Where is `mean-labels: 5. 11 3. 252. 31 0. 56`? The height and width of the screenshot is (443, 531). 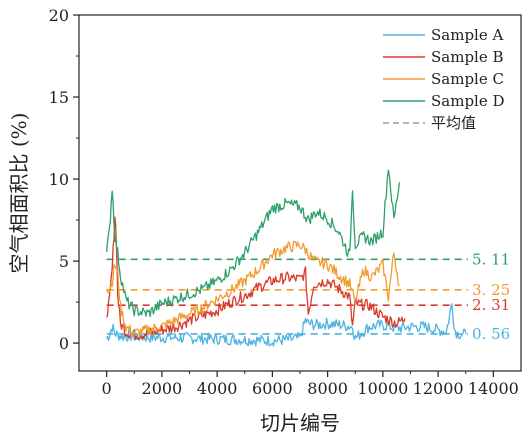 mean-labels: 5. 11 3. 252. 31 0. 56 is located at coordinates (491, 296).